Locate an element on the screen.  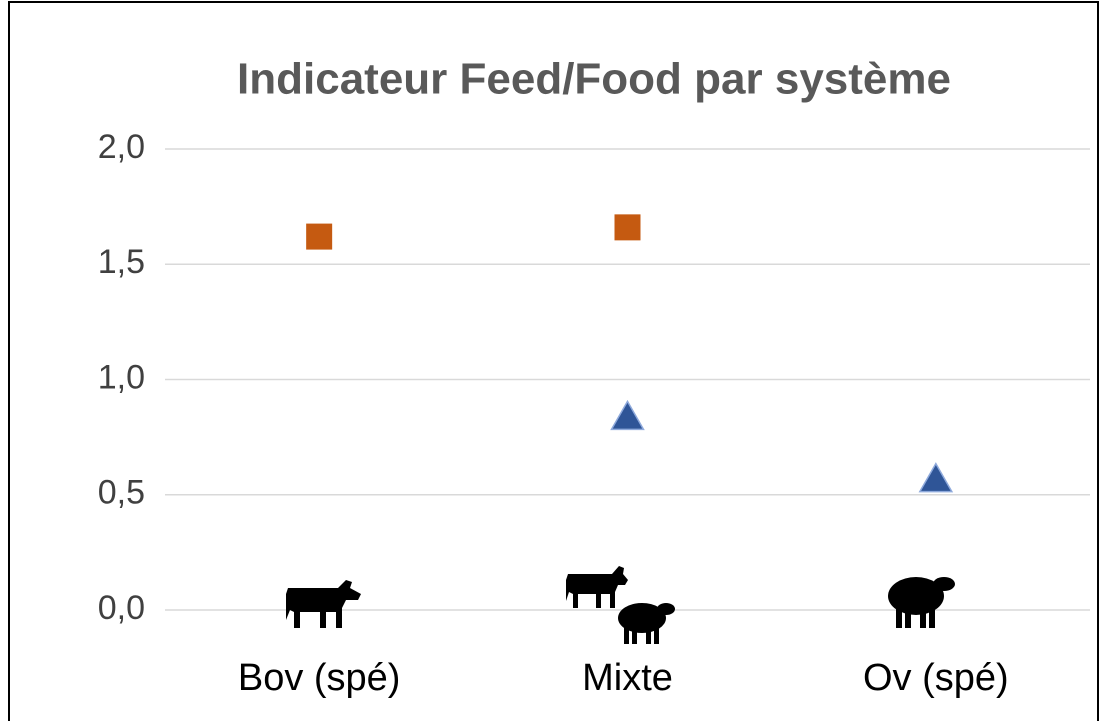
icons is located at coordinates (620, 605).